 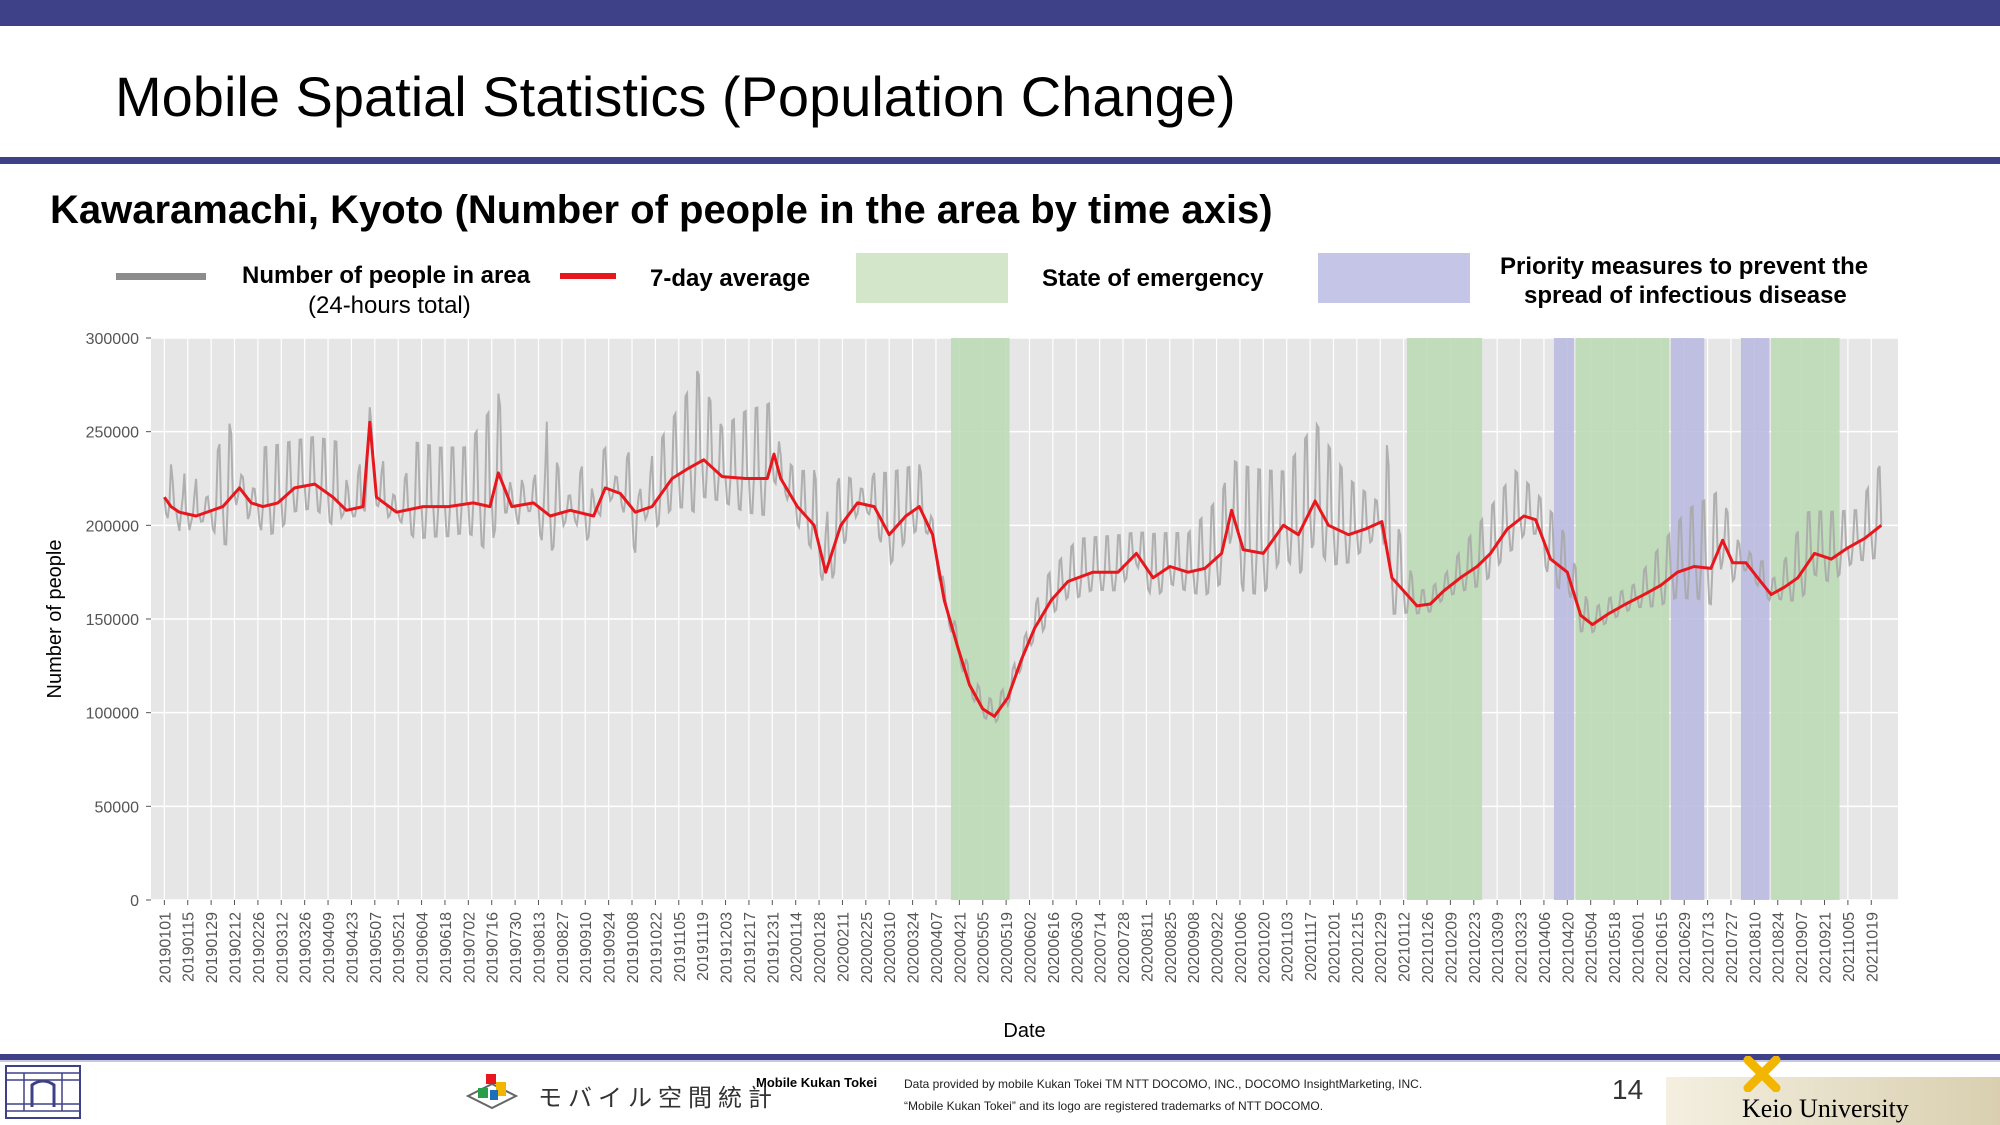 I want to click on mobile-kukan-tokei-logo-icon, so click(x=492, y=1092).